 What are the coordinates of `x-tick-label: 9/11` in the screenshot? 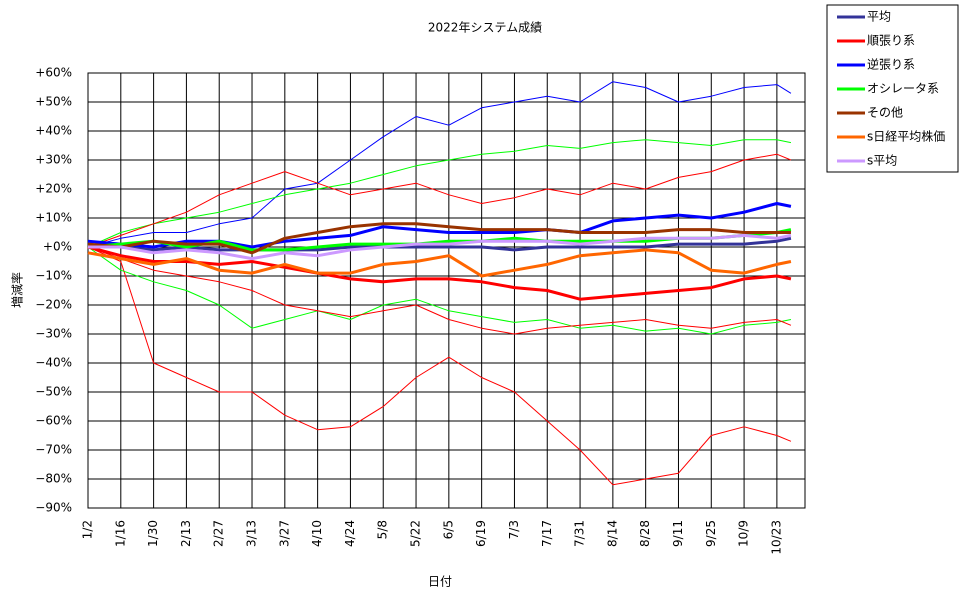 It's located at (678, 533).